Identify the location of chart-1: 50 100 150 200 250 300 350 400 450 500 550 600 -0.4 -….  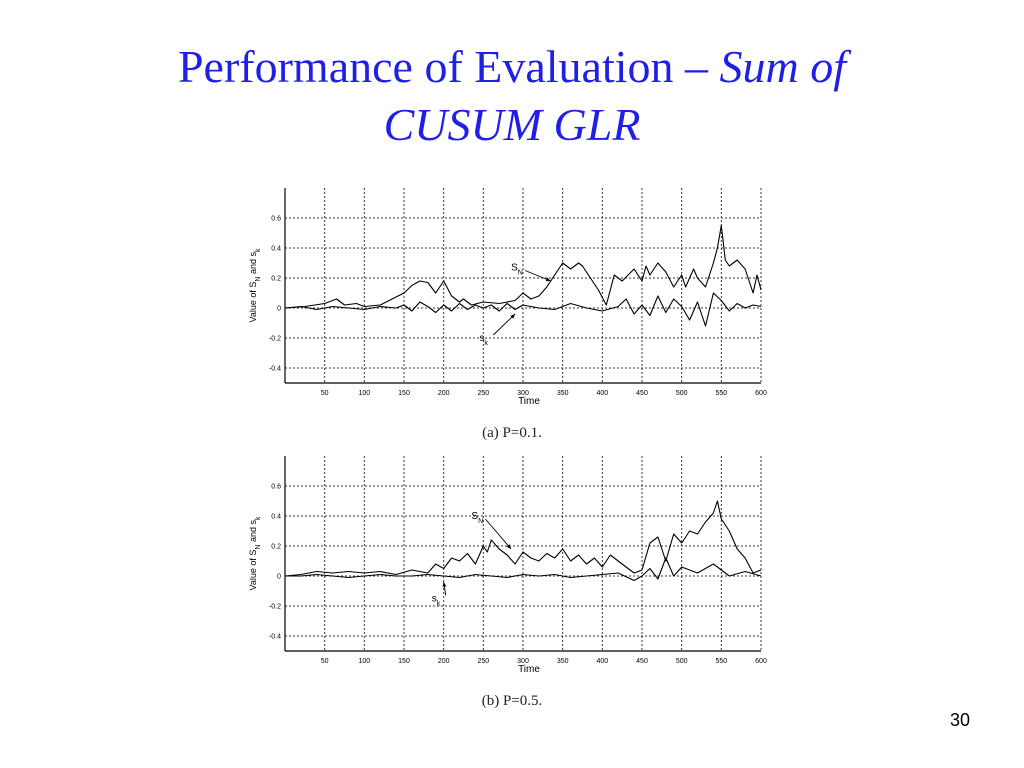
(507, 565).